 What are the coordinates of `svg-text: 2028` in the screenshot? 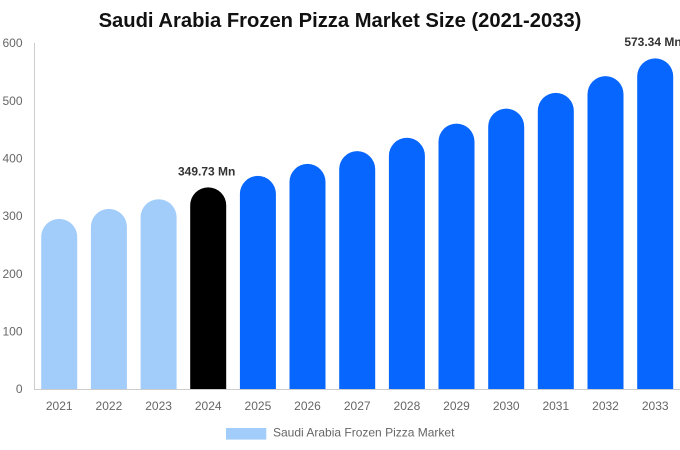 It's located at (407, 406).